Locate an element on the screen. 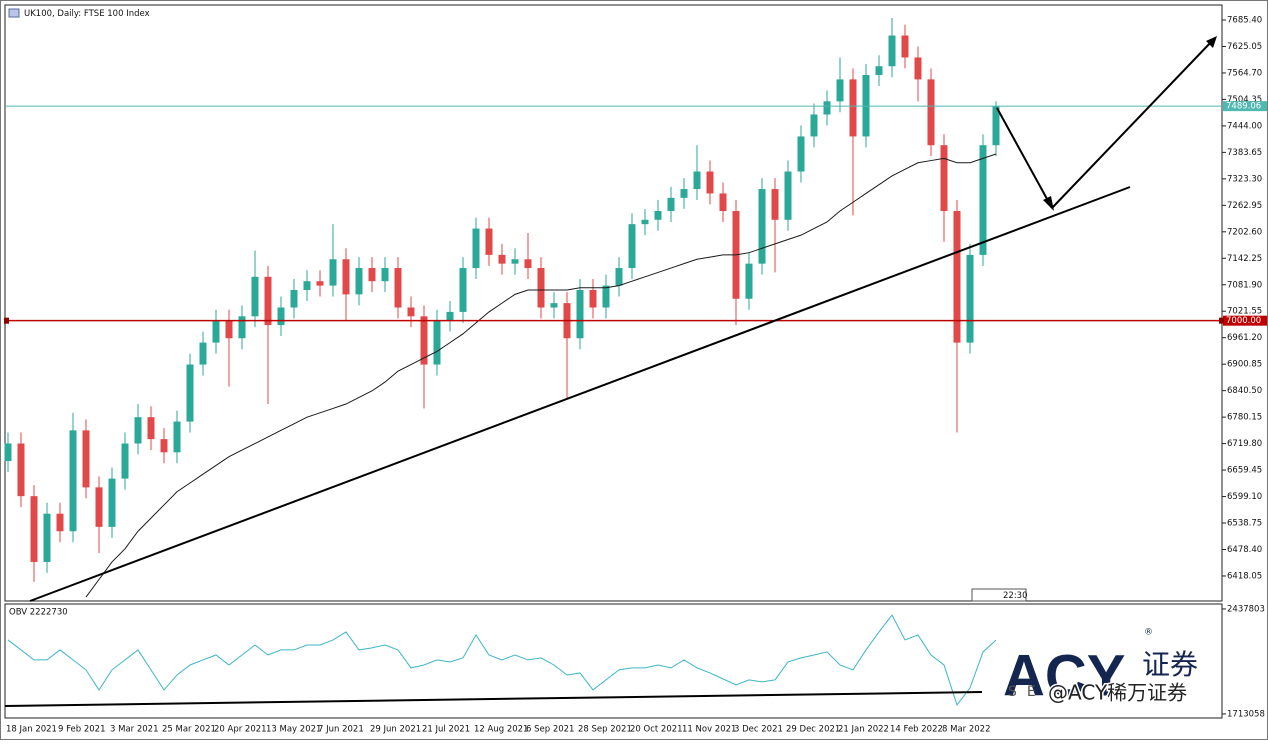  x-tick-label: 12 Aug 2021 is located at coordinates (501, 730).